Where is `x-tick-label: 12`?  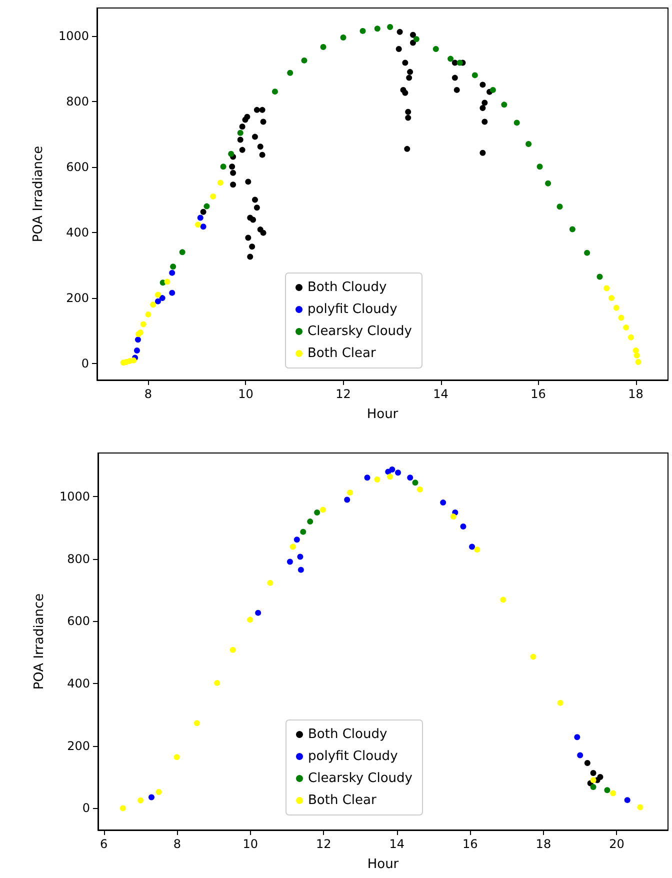 x-tick-label: 12 is located at coordinates (343, 394).